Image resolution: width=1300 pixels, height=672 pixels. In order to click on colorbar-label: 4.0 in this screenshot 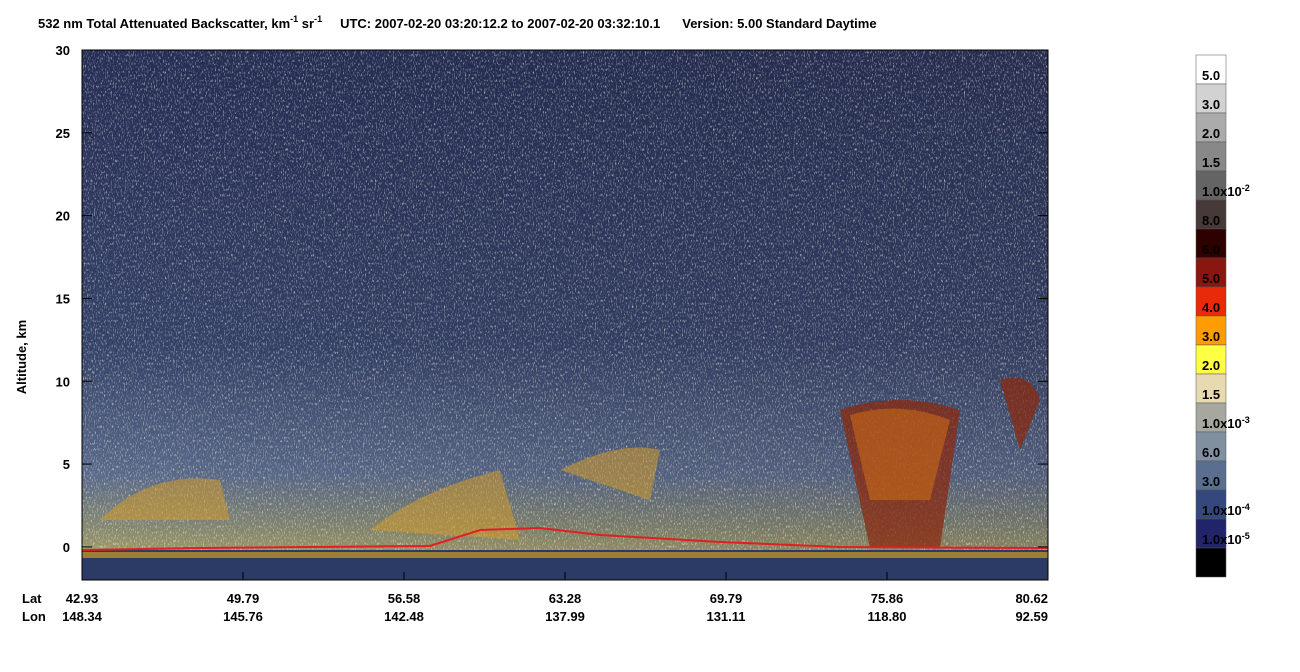, I will do `click(1211, 307)`.